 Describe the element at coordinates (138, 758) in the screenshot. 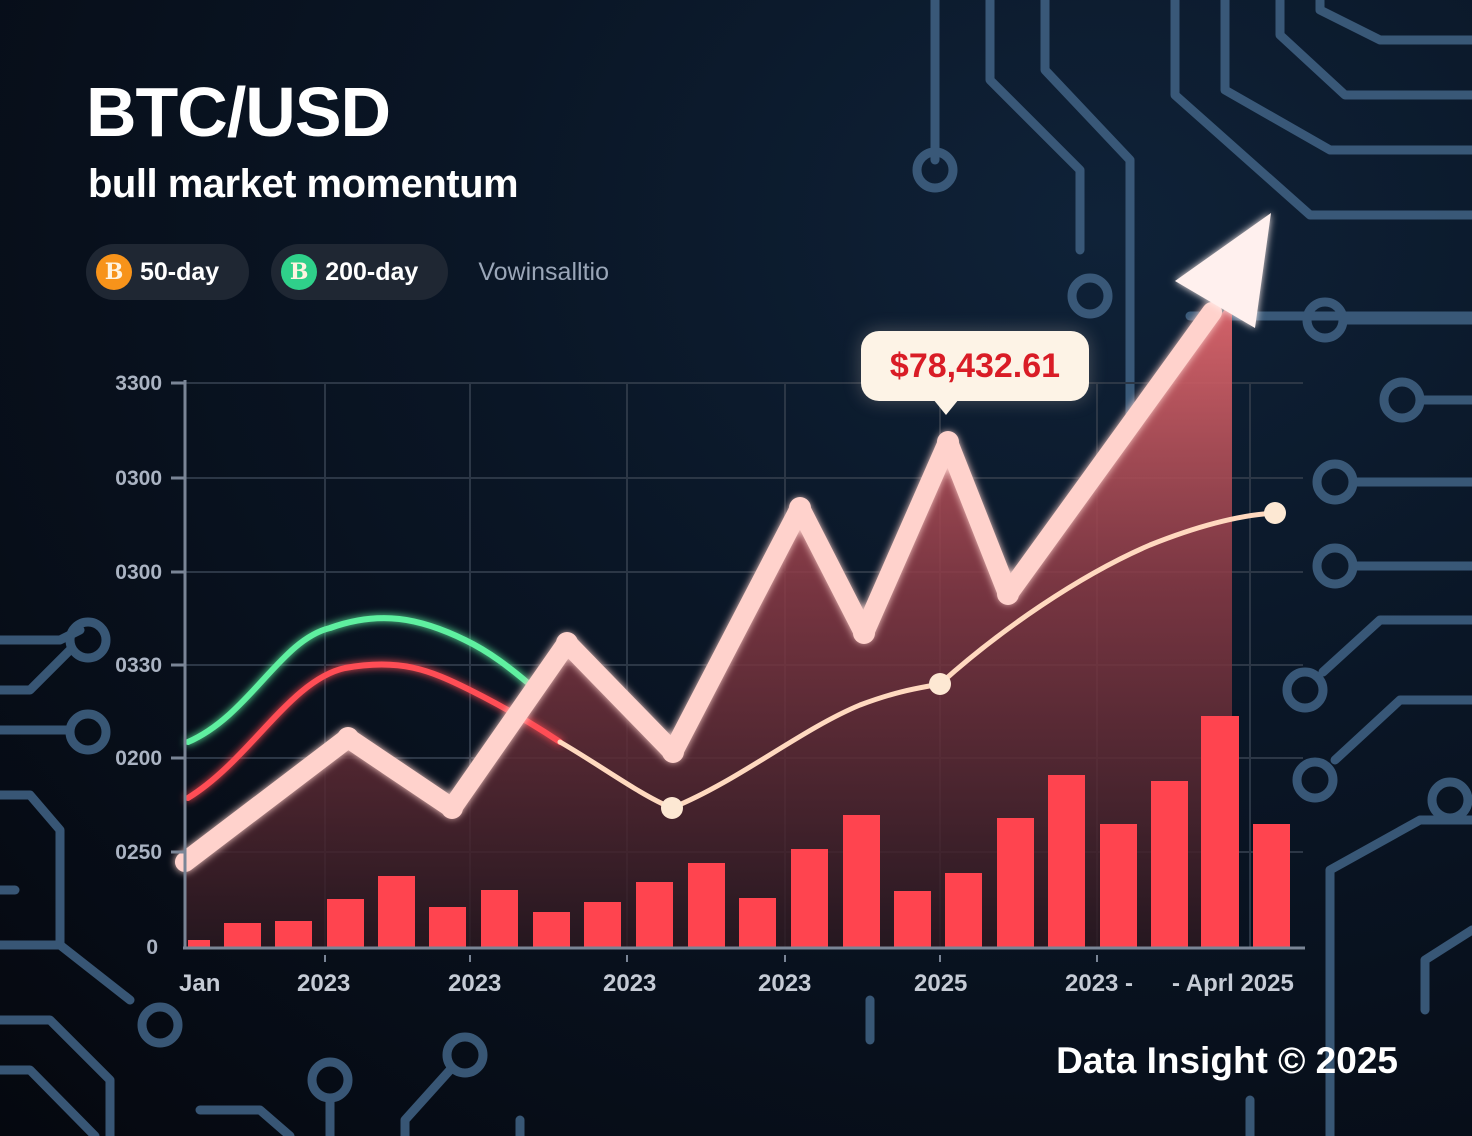

I see `y-tick-label: 0200` at that location.